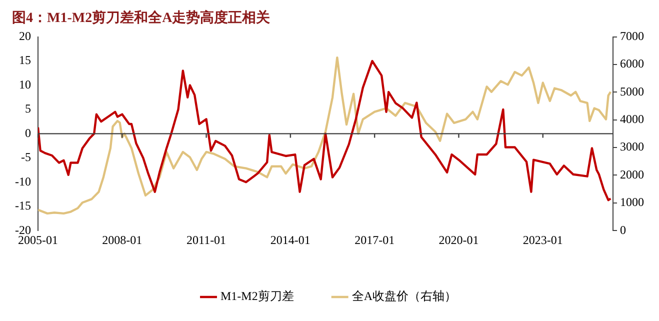  What do you see at coordinates (632, 63) in the screenshot?
I see `y2-tick-label: 6000` at bounding box center [632, 63].